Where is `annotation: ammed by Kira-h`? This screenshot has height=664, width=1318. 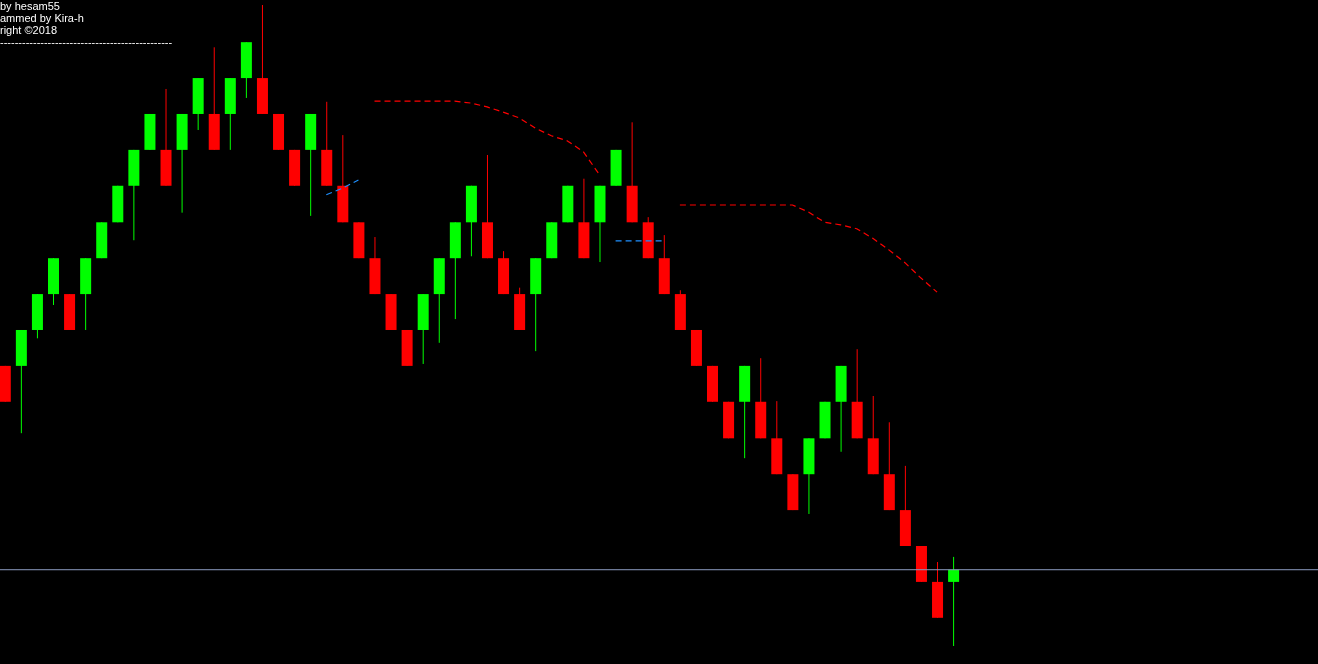
annotation: ammed by Kira-h is located at coordinates (42, 18).